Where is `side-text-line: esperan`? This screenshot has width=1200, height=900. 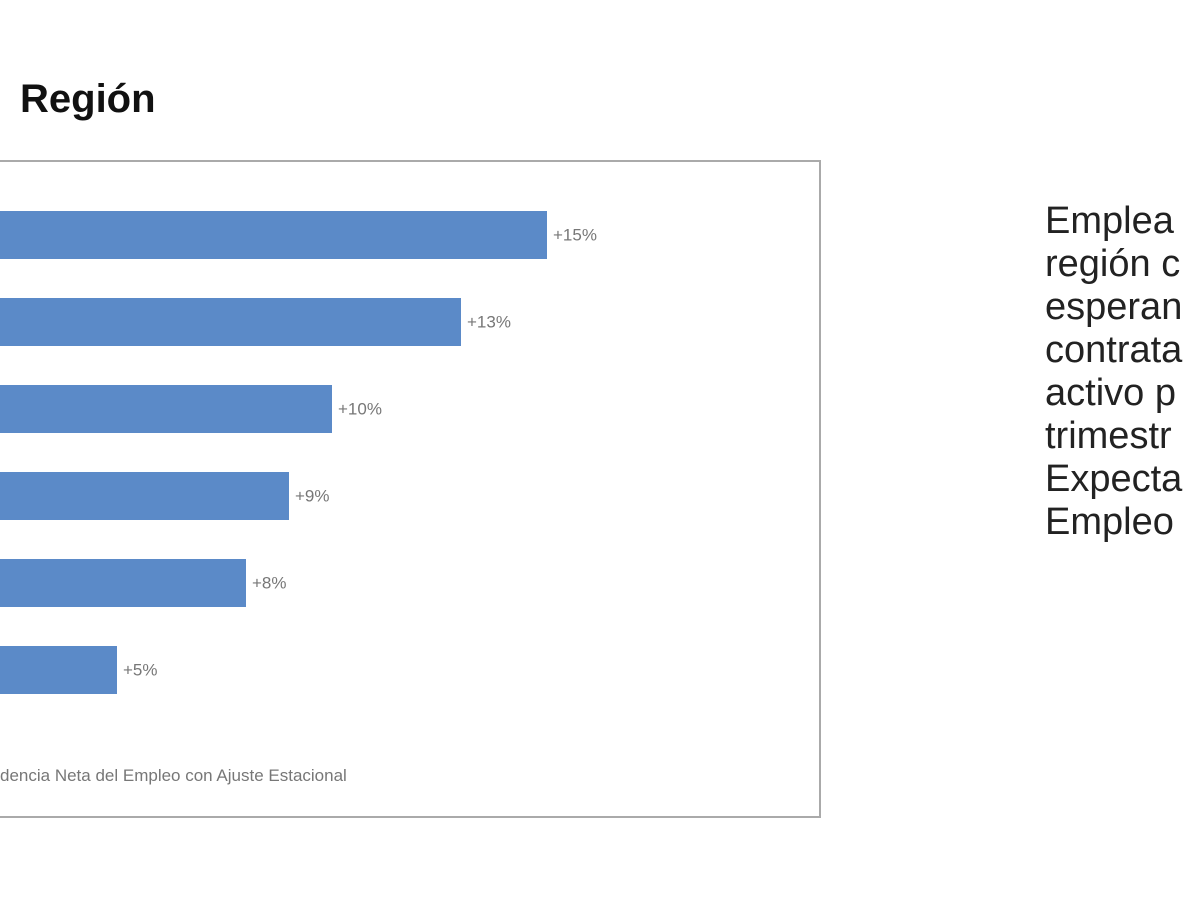
side-text-line: esperan is located at coordinates (1114, 307).